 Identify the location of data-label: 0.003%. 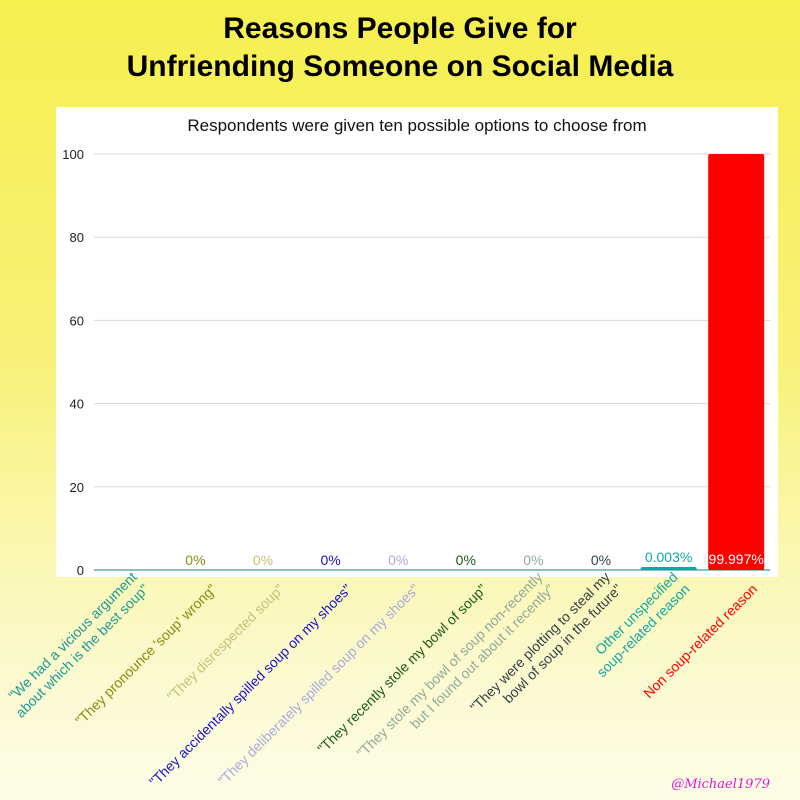
(668, 557).